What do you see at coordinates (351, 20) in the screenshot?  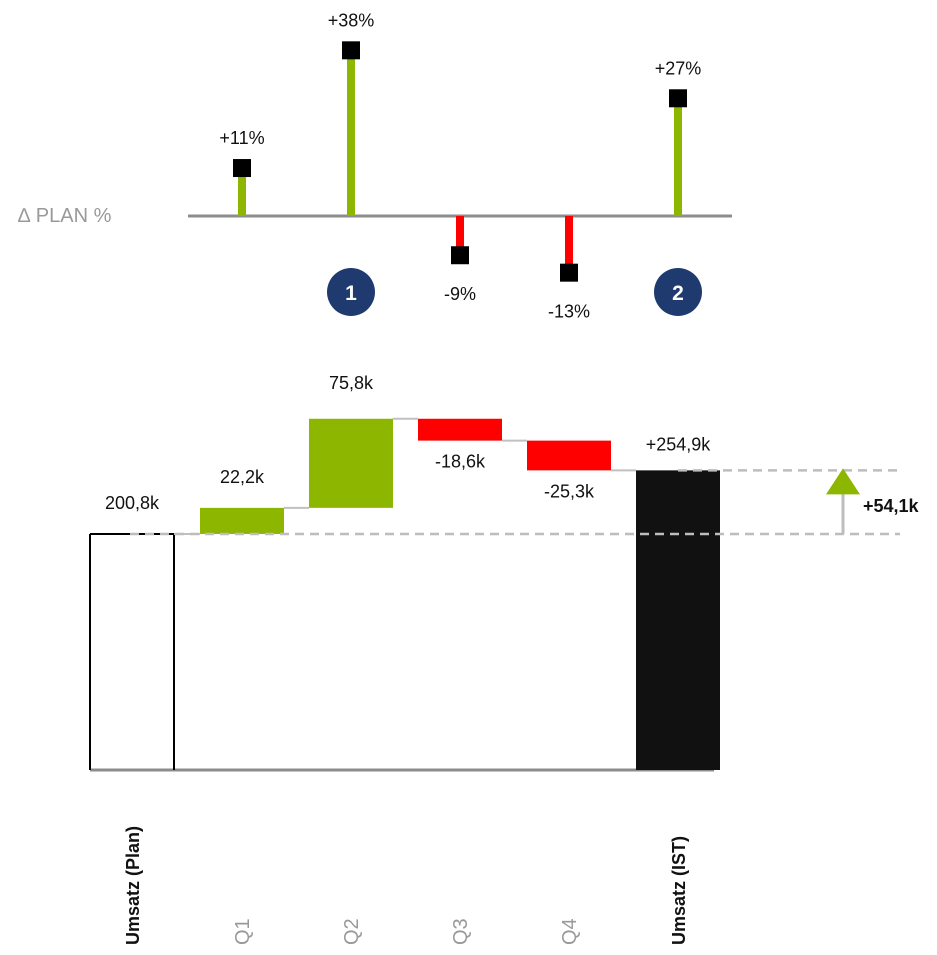 I see `variance-label-q2: +38%` at bounding box center [351, 20].